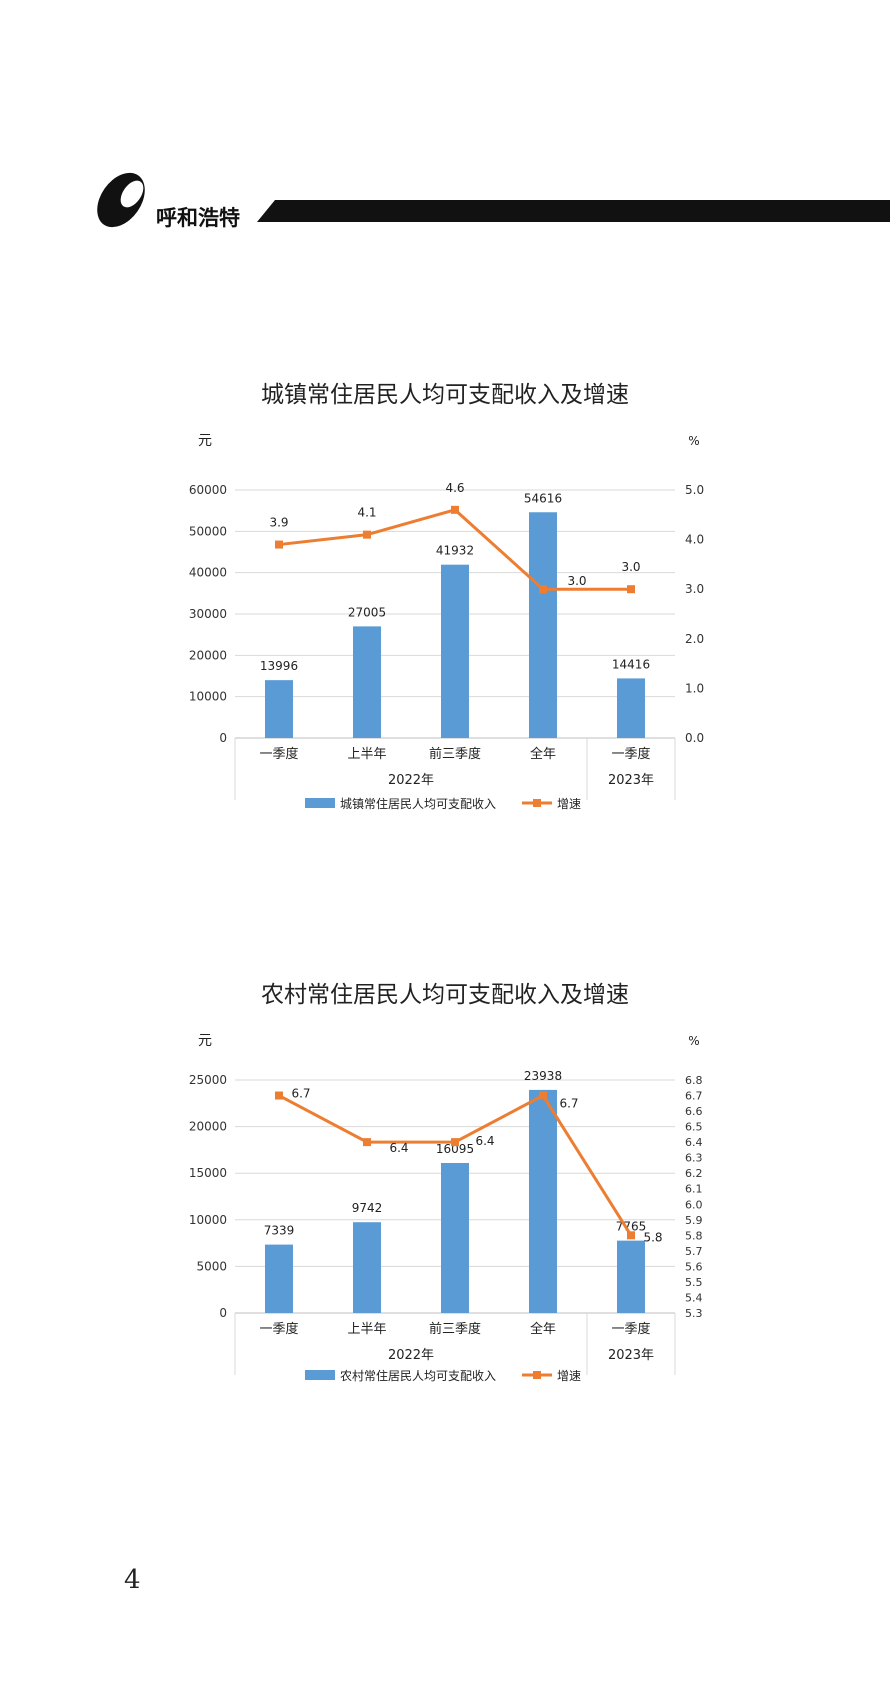 The image size is (890, 1701). I want to click on y2-tick-label: 6.8, so click(694, 1080).